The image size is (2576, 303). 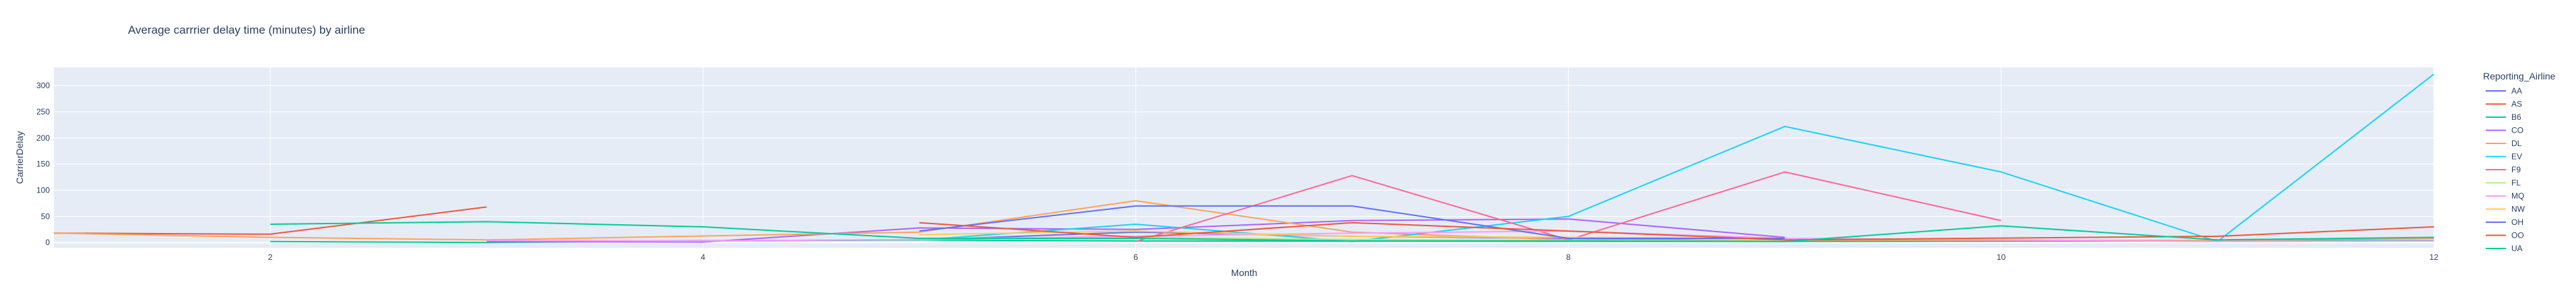 What do you see at coordinates (43, 138) in the screenshot?
I see `y-tick-label: 200` at bounding box center [43, 138].